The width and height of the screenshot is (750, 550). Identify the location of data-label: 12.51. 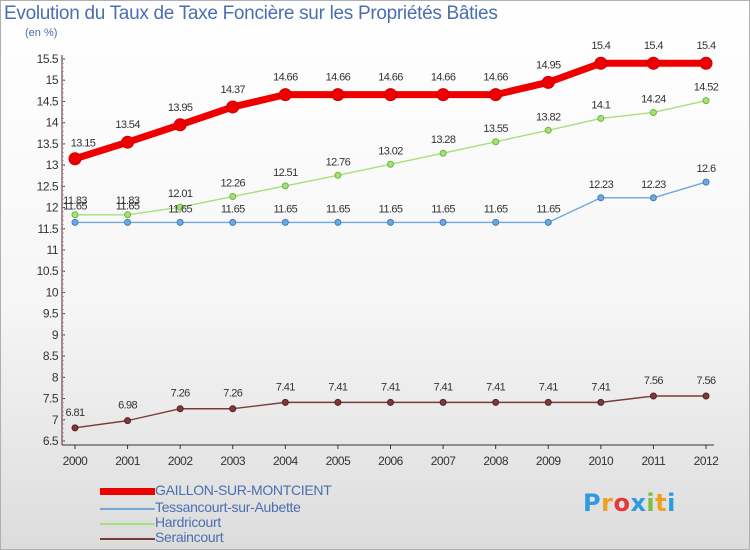
(285, 173).